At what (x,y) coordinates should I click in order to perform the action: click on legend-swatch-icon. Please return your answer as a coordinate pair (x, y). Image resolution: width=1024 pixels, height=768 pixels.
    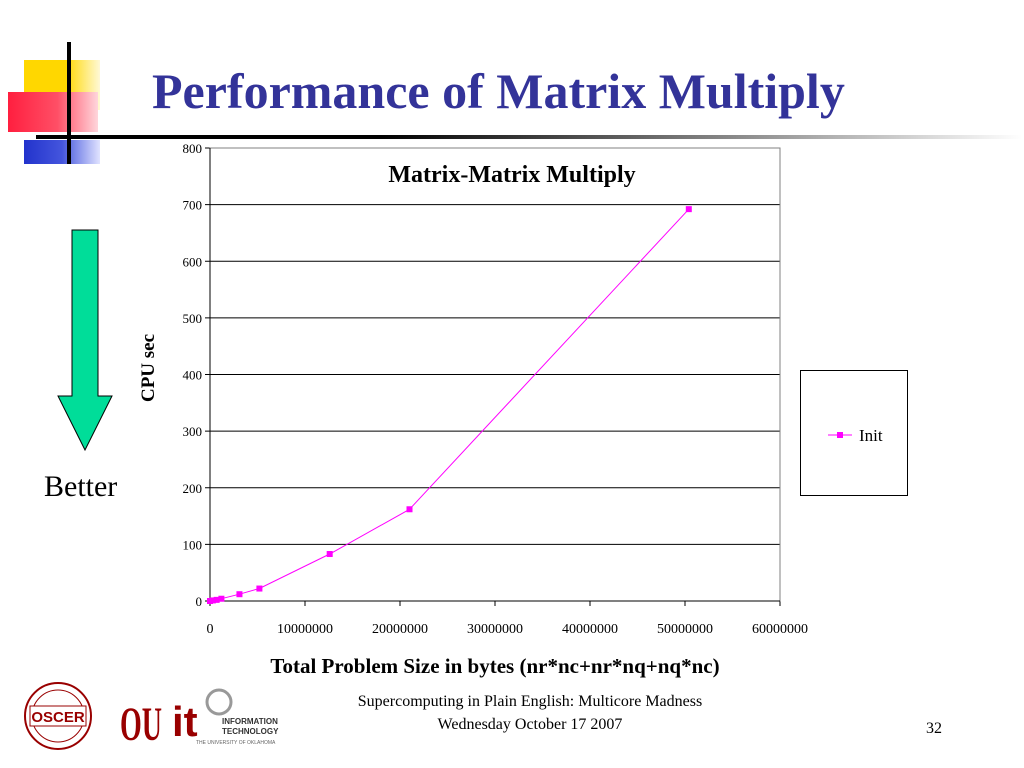
    Looking at the image, I should click on (840, 435).